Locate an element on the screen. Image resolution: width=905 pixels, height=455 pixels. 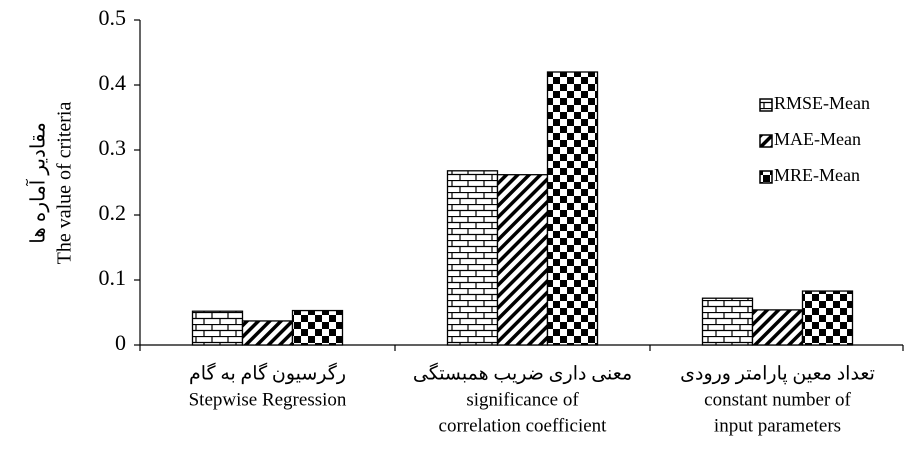
legend-label: MRE-Mean is located at coordinates (817, 175).